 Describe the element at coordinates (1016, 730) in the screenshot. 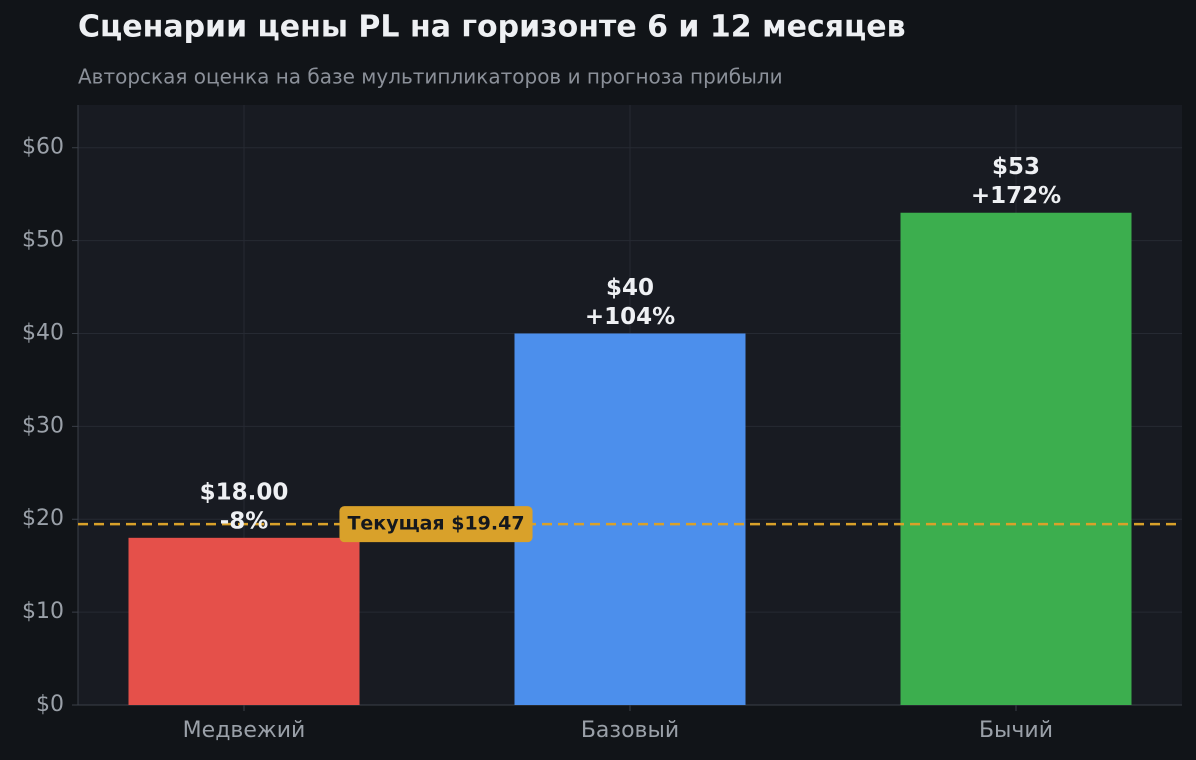

I see `x-tick-label: Бычий` at that location.